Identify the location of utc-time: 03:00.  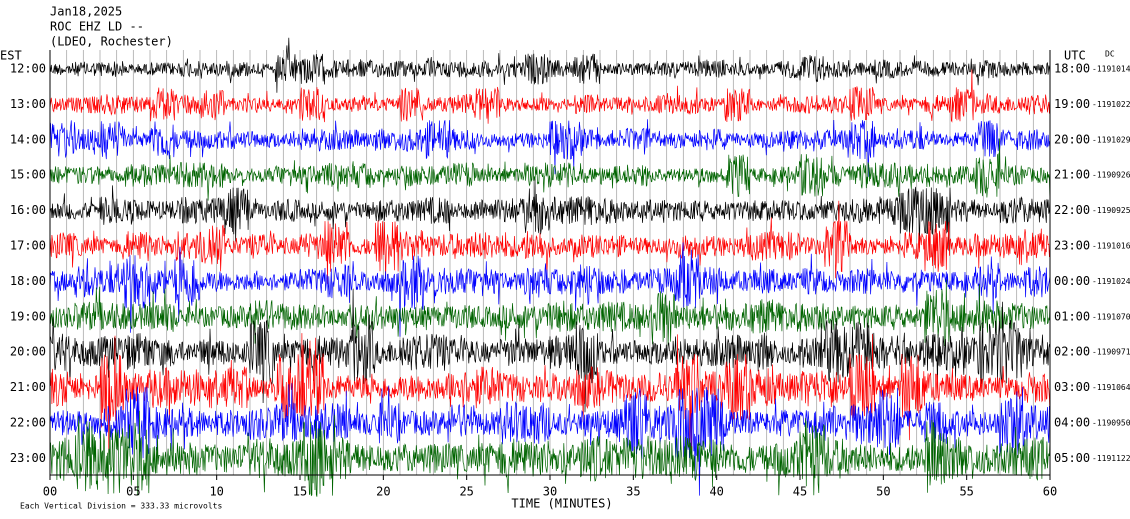
(1072, 387).